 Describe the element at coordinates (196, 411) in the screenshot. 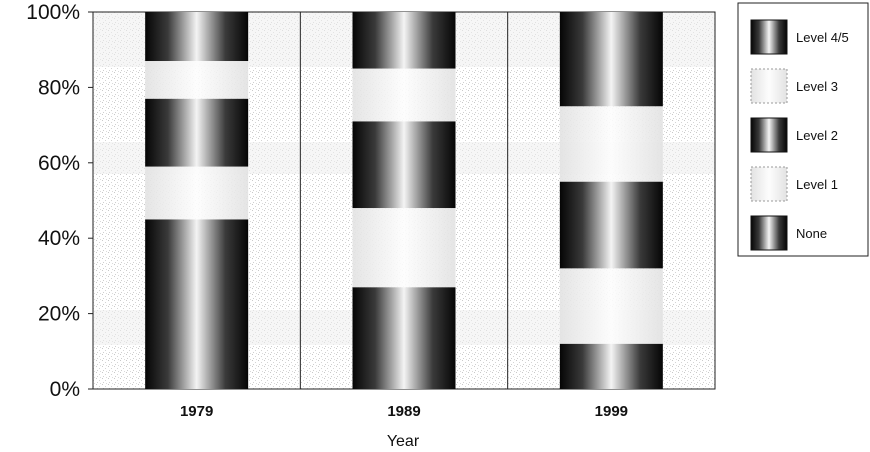

I see `x-tick-label: 1979` at that location.